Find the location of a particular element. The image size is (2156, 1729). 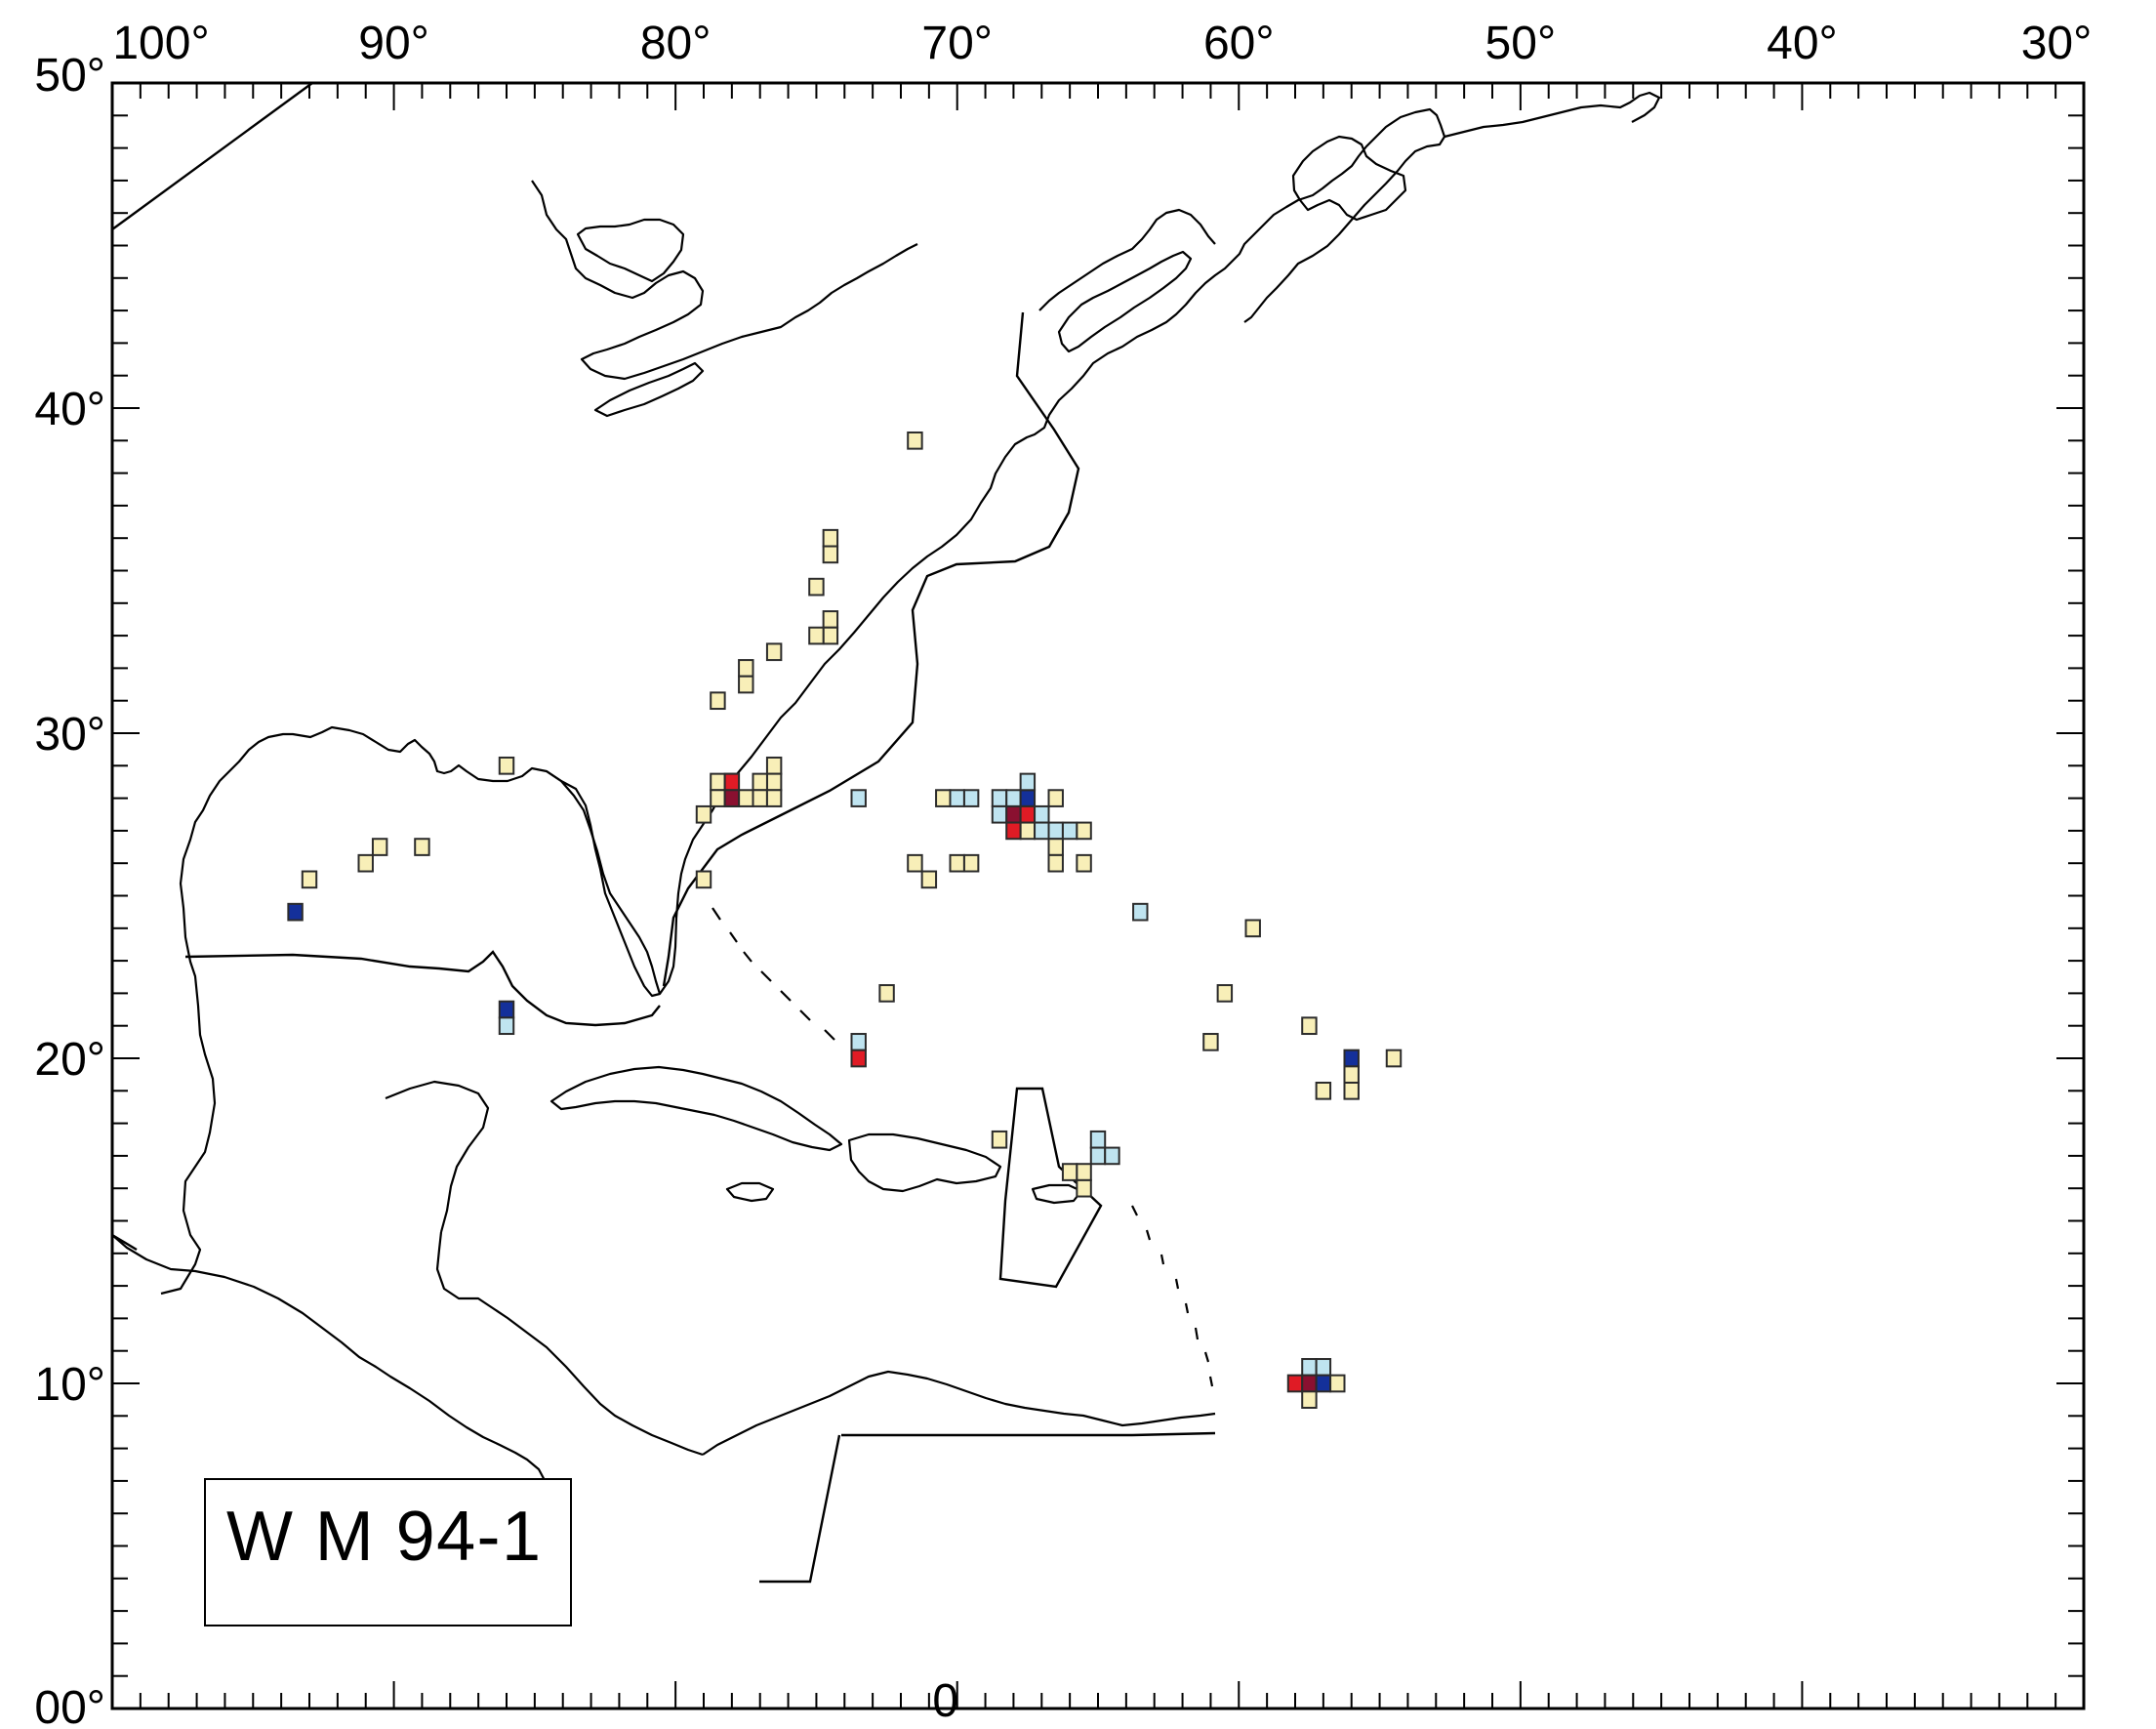

pacific-boundary is located at coordinates (124, 1242).